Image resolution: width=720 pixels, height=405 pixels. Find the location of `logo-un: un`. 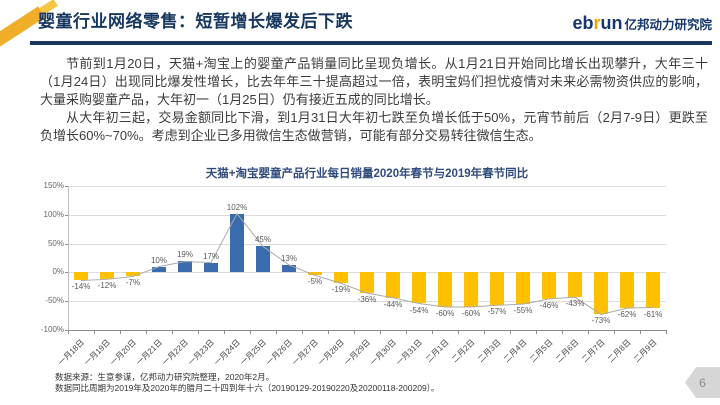

logo-un: un is located at coordinates (611, 23).